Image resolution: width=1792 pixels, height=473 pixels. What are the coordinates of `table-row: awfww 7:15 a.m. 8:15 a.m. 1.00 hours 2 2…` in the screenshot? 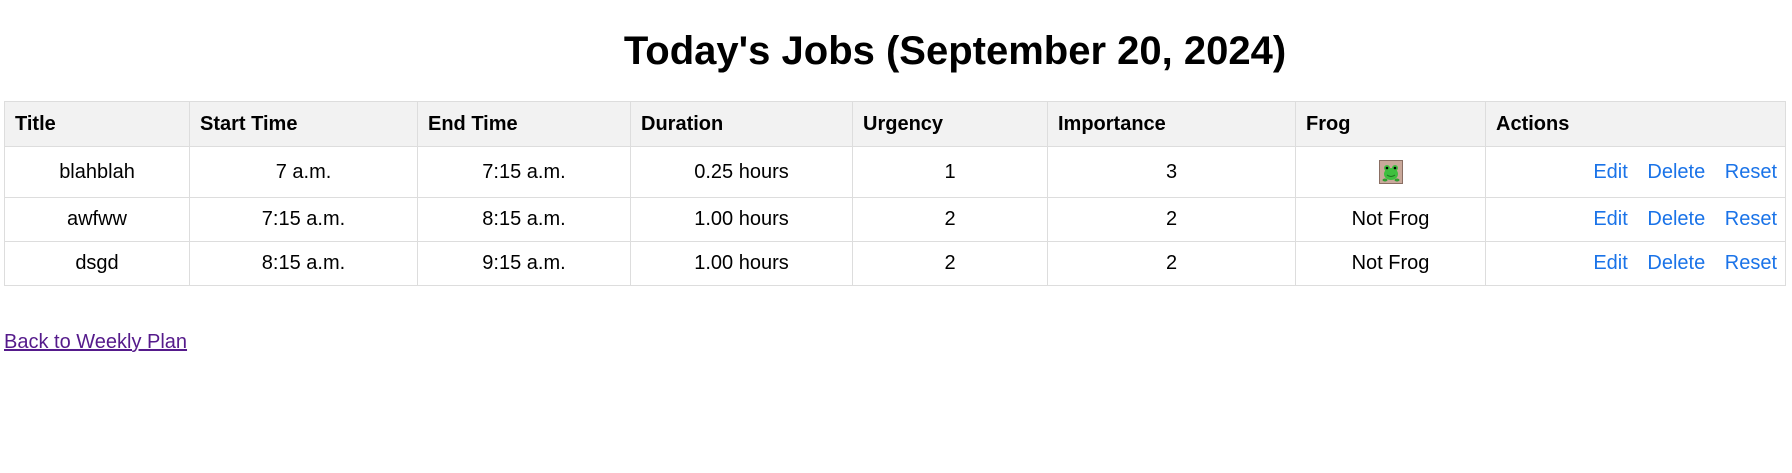 It's located at (895, 219).